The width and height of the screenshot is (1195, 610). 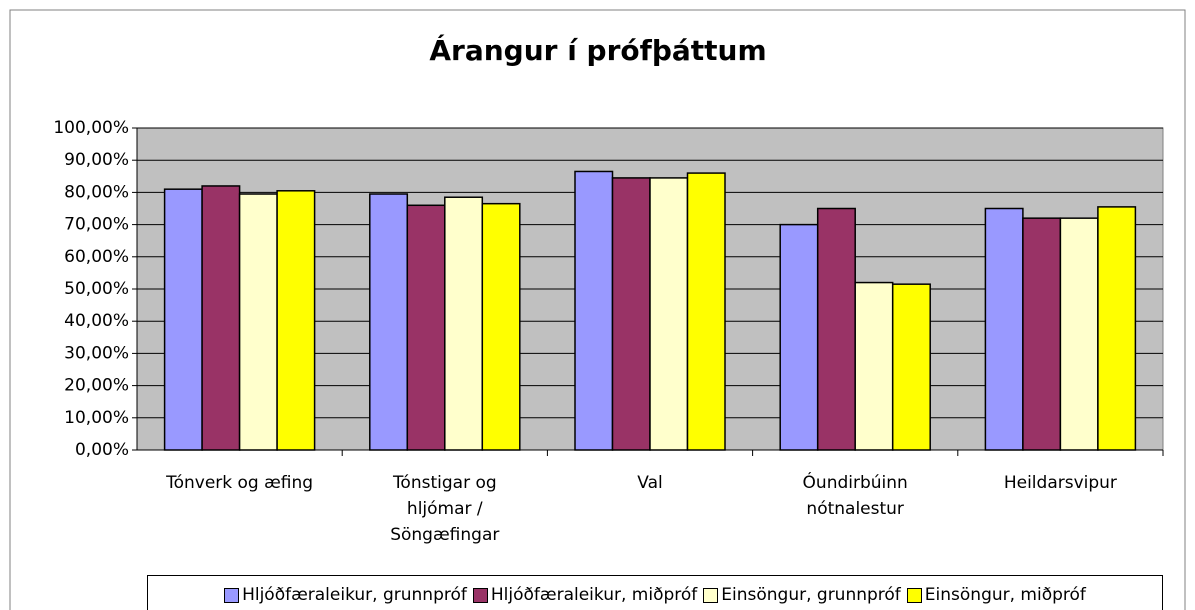 What do you see at coordinates (811, 595) in the screenshot?
I see `legend-label: Einsöngur, grunnpróf` at bounding box center [811, 595].